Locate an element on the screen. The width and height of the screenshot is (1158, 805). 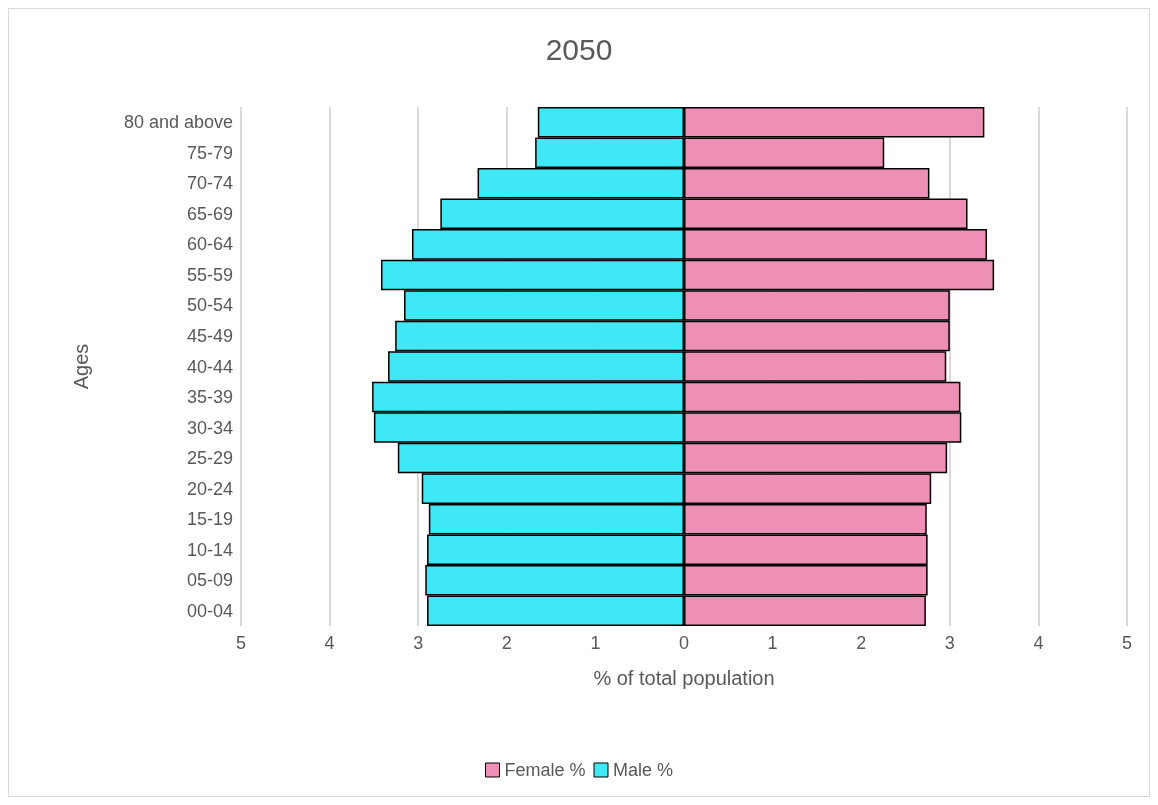
y-axis-title: Ages is located at coordinates (81, 366).